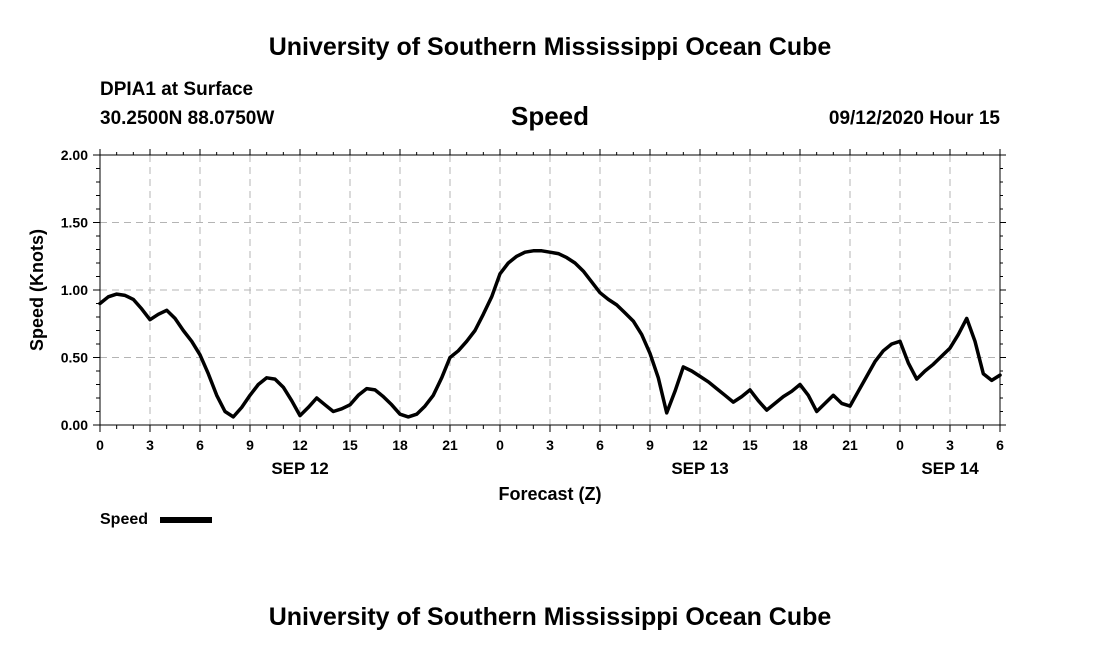 The width and height of the screenshot is (1100, 650). What do you see at coordinates (550, 116) in the screenshot?
I see `variable-title: Speed` at bounding box center [550, 116].